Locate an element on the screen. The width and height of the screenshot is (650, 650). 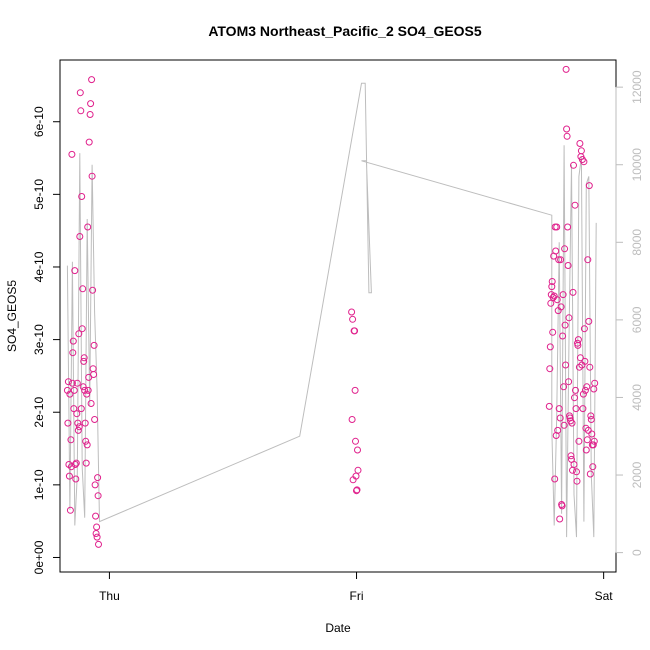
chart-title: ATOM3 Northeast_Pacific_2 SO4_GEOS5 is located at coordinates (345, 31).